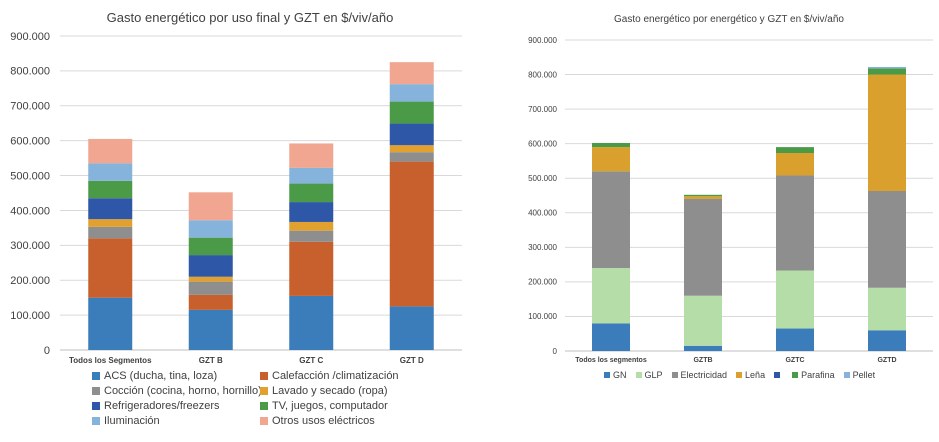 Image resolution: width=939 pixels, height=442 pixels. What do you see at coordinates (702, 360) in the screenshot?
I see `x-tick-label: GZTB` at bounding box center [702, 360].